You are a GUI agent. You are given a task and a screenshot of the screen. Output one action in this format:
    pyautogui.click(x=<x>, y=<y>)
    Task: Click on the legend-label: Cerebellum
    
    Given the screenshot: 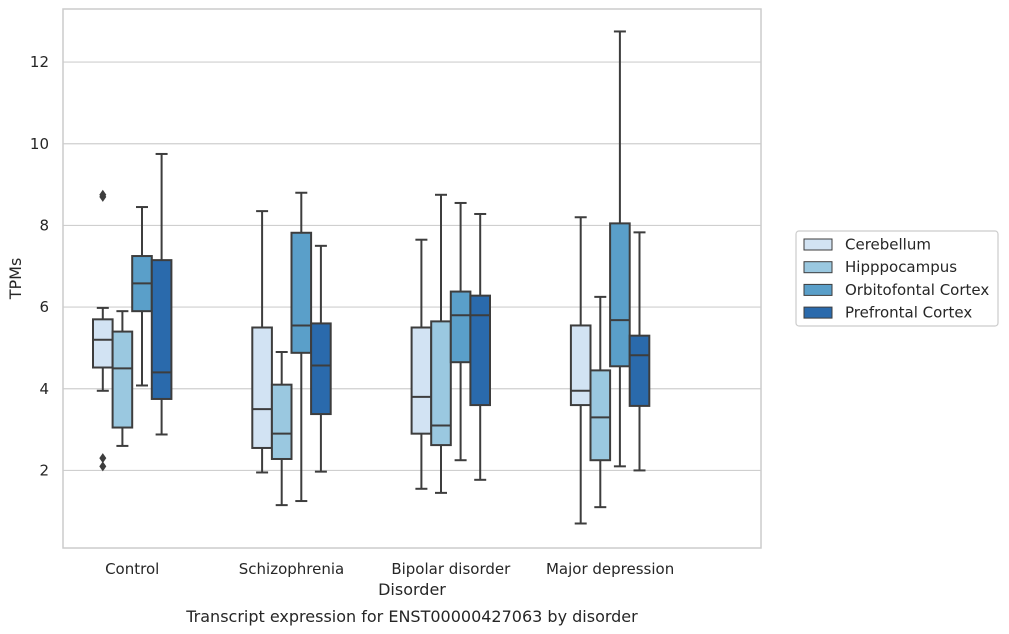 What is the action you would take?
    pyautogui.click(x=888, y=245)
    